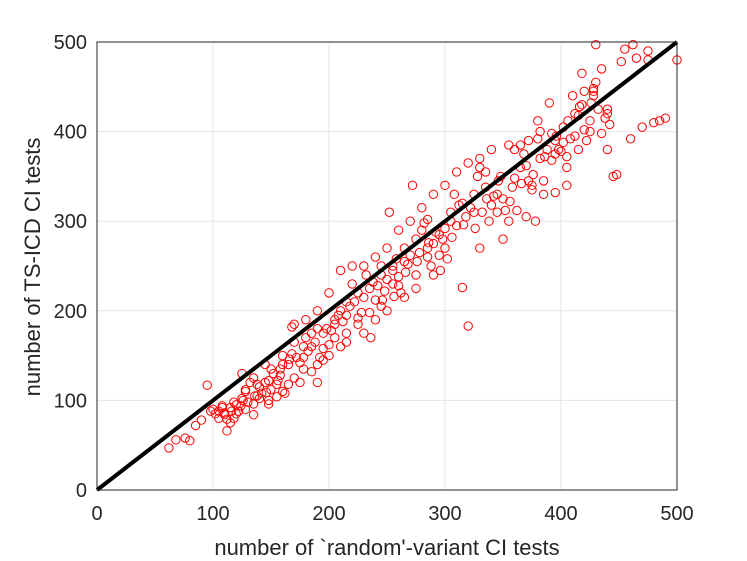 This screenshot has height=561, width=747. Describe the element at coordinates (212, 514) in the screenshot. I see `x-tick-label: 100` at that location.